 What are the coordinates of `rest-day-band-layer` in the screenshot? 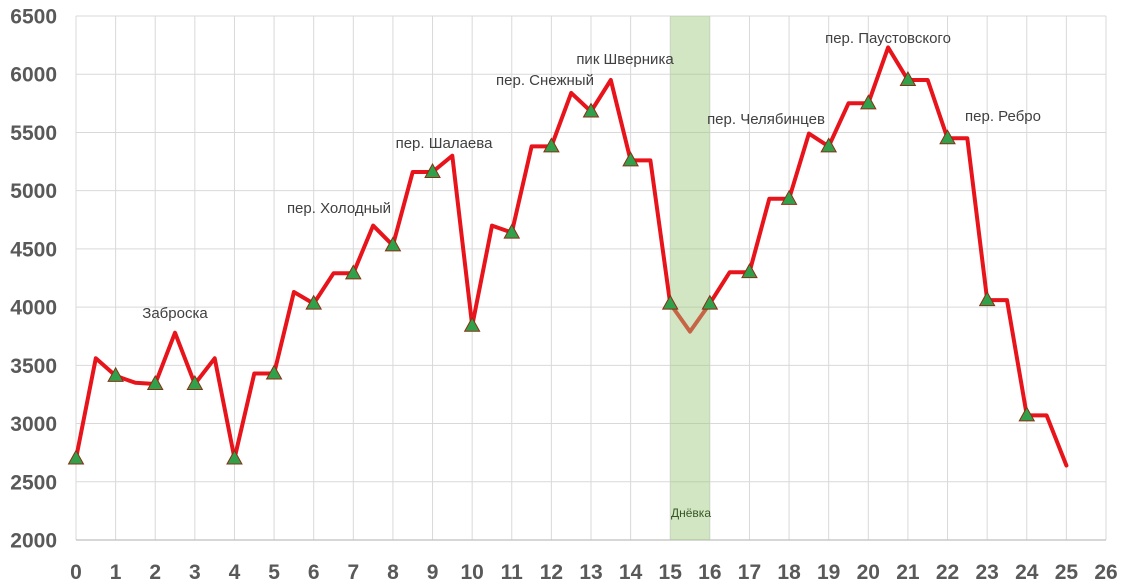 It's located at (690, 278).